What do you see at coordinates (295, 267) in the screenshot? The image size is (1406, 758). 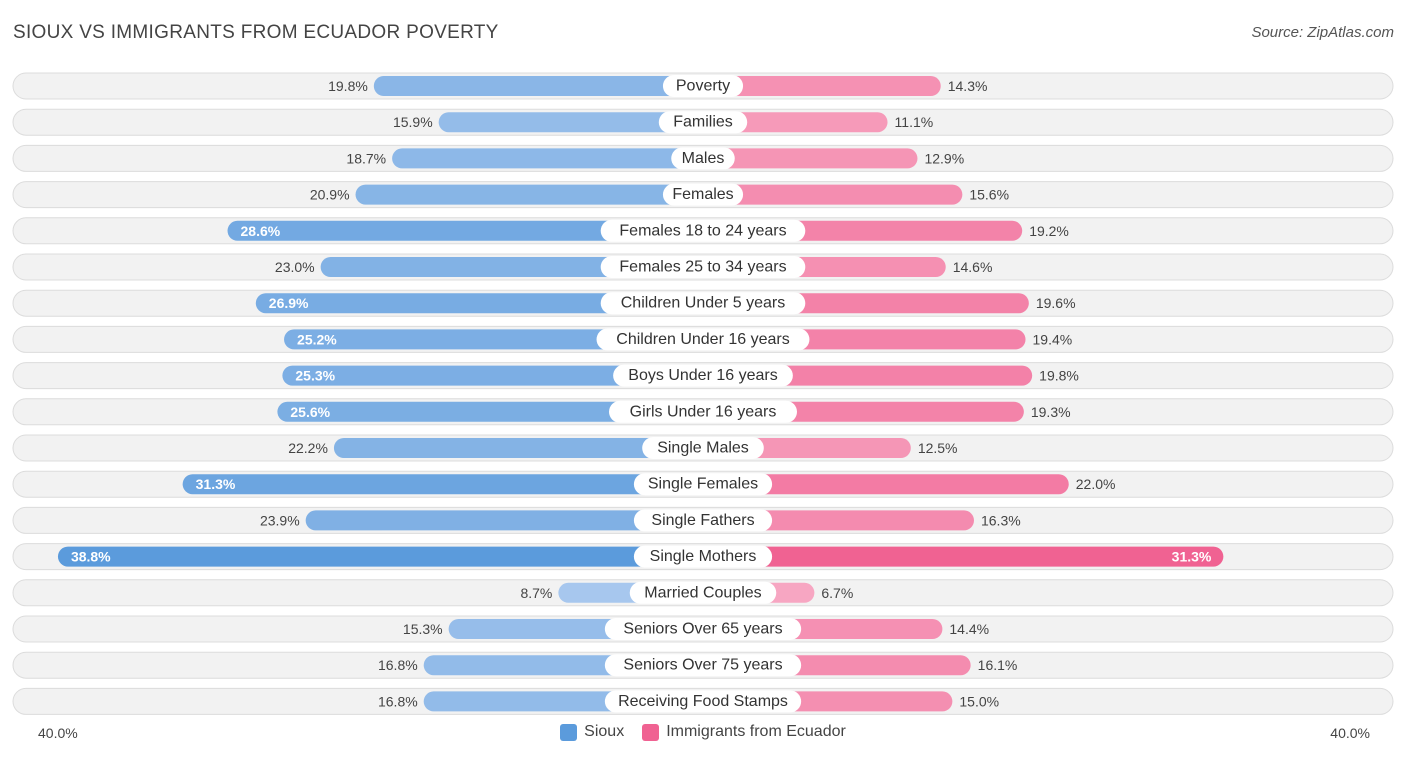 I see `value-label-sioux: 23.0%` at bounding box center [295, 267].